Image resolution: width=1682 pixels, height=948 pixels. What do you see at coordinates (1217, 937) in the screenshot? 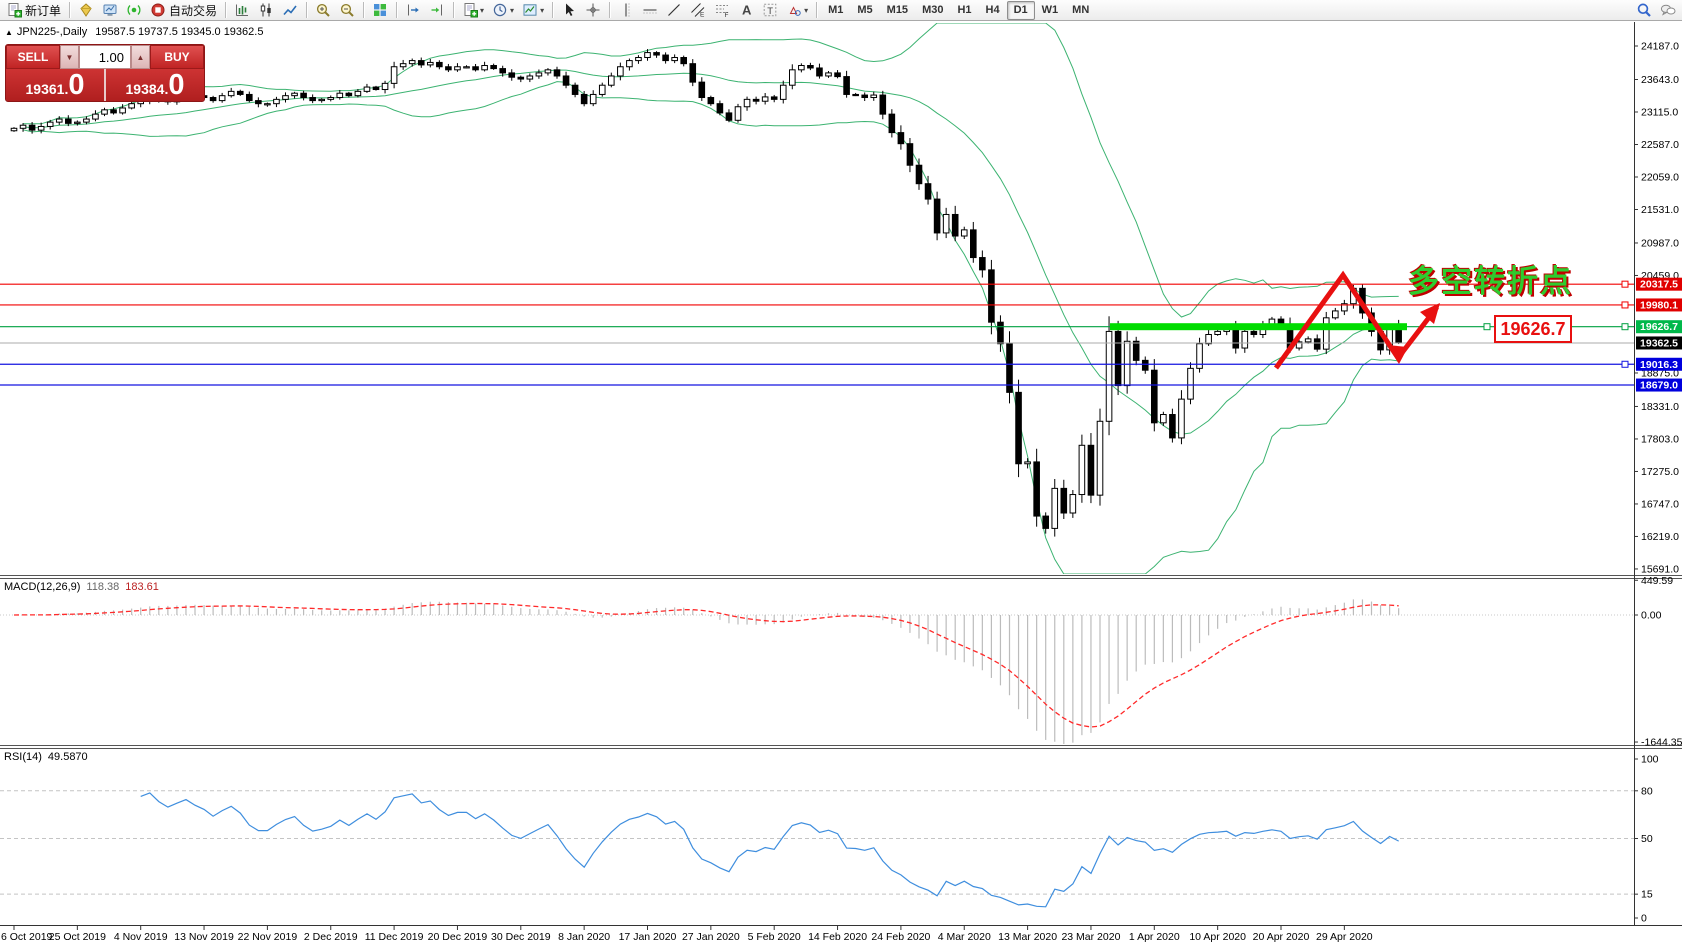
I see `date-label: 10 Apr 2020` at bounding box center [1217, 937].